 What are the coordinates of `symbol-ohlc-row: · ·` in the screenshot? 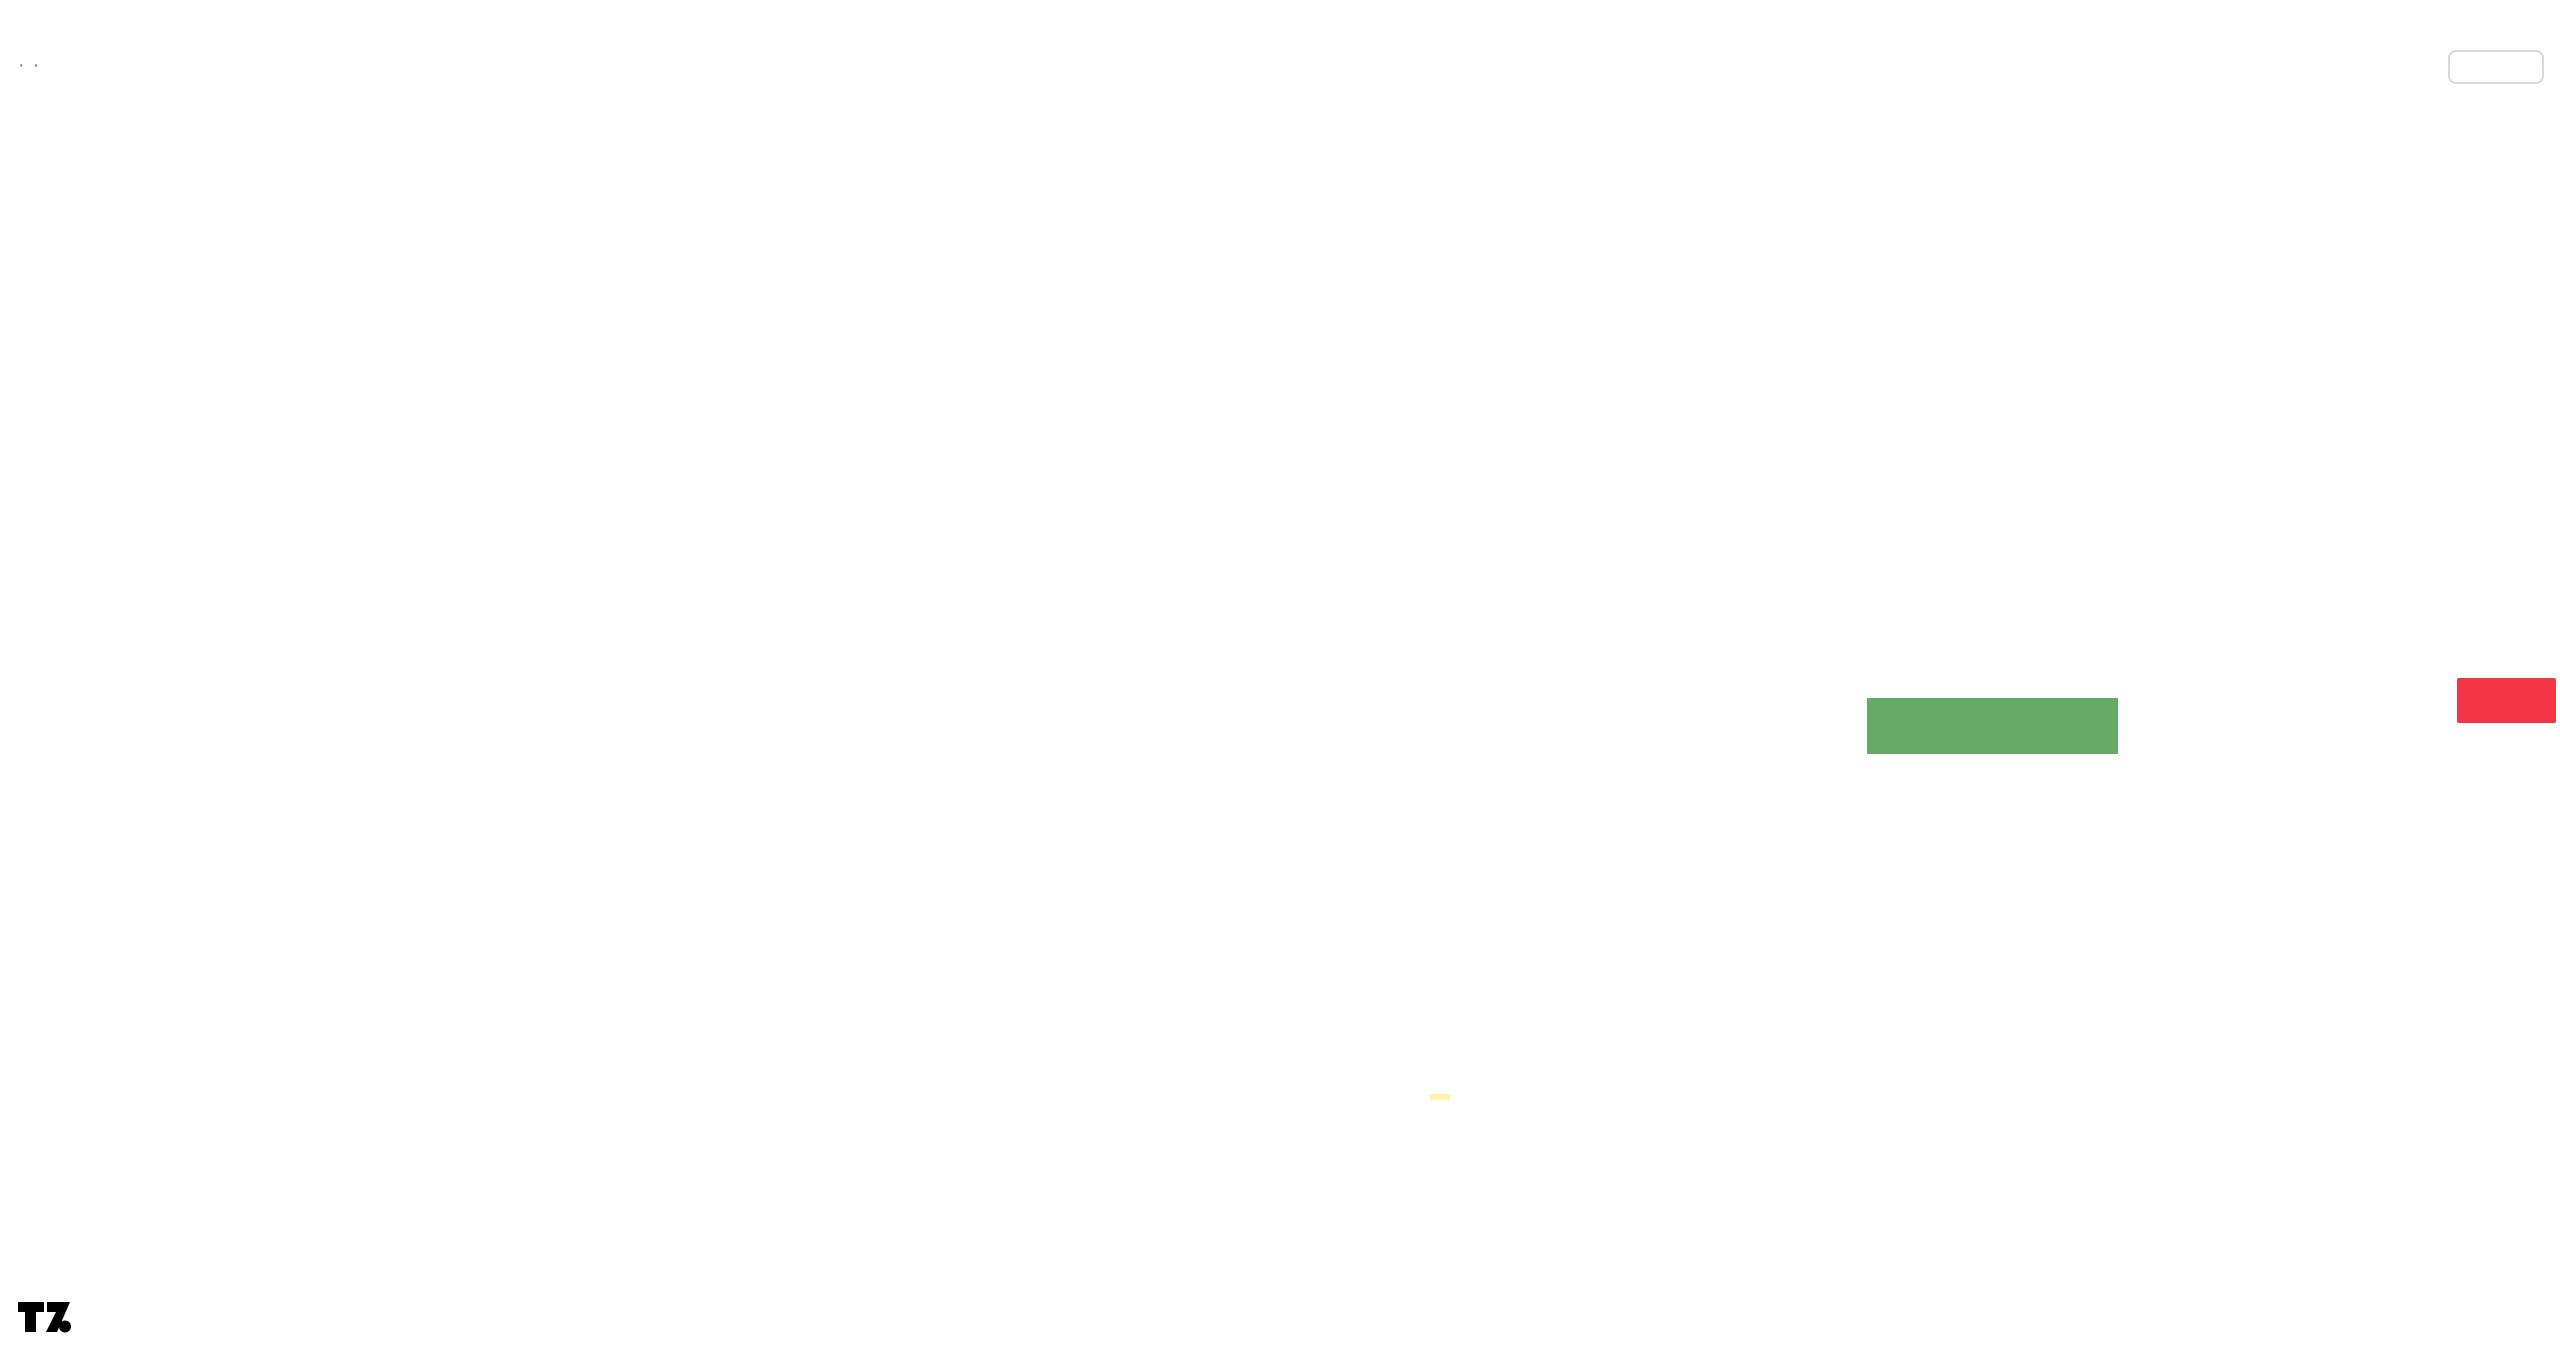 It's located at (53, 65).